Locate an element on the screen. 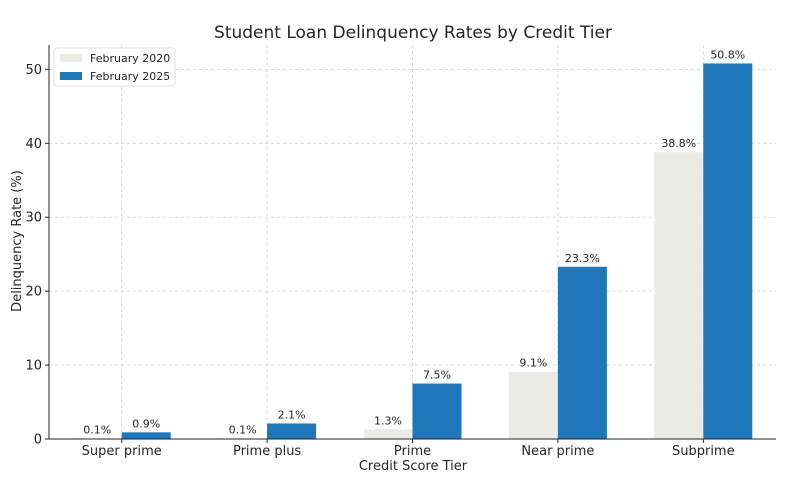 This screenshot has width=786, height=487. data-label-february-2025-prime-plus: 2.1% is located at coordinates (292, 414).